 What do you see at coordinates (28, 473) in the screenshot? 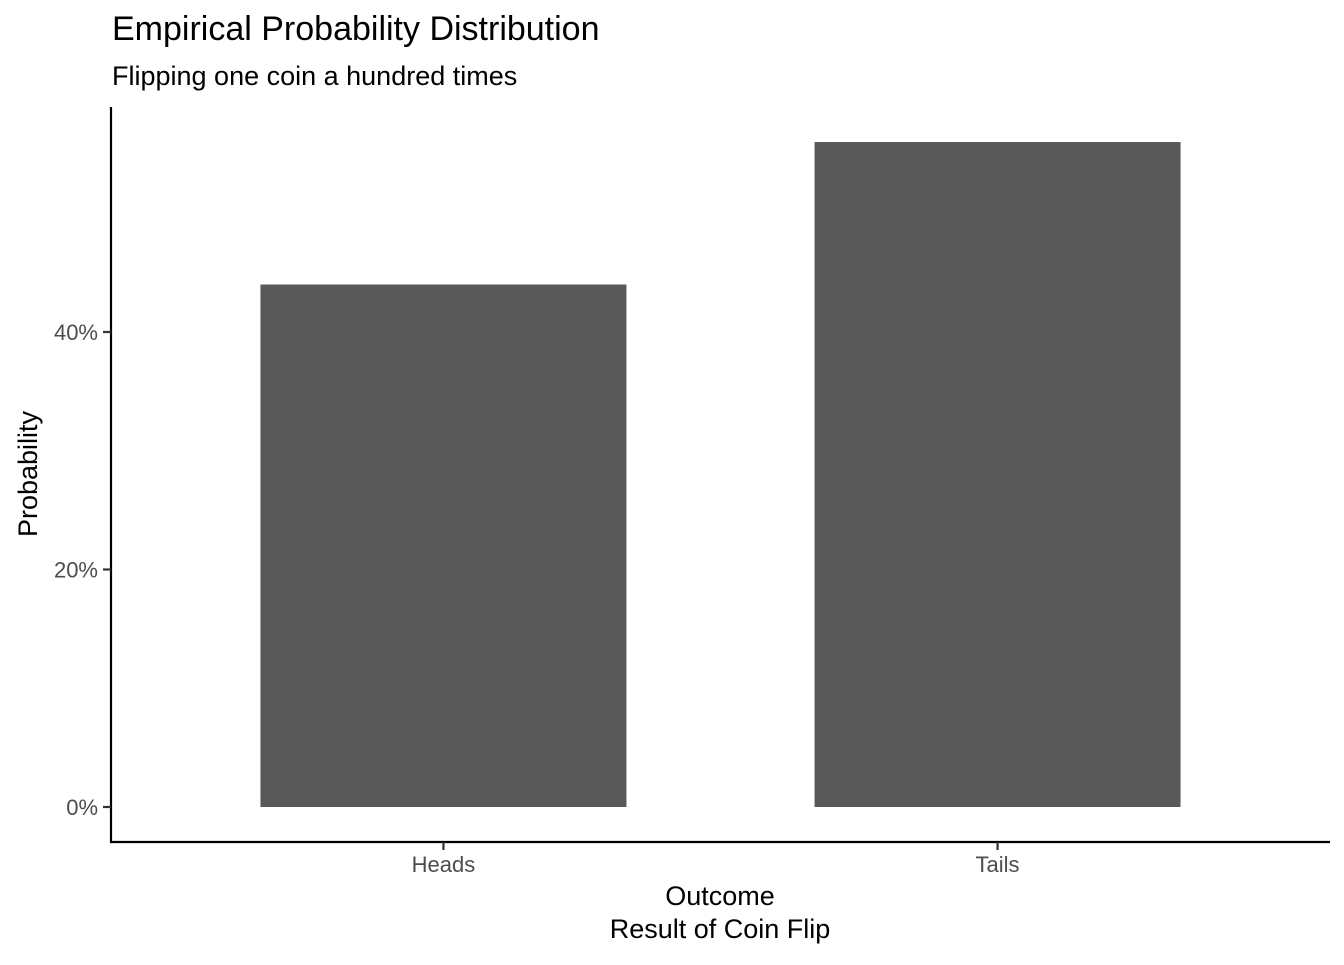
I see `y-axis-title: Probability` at bounding box center [28, 473].